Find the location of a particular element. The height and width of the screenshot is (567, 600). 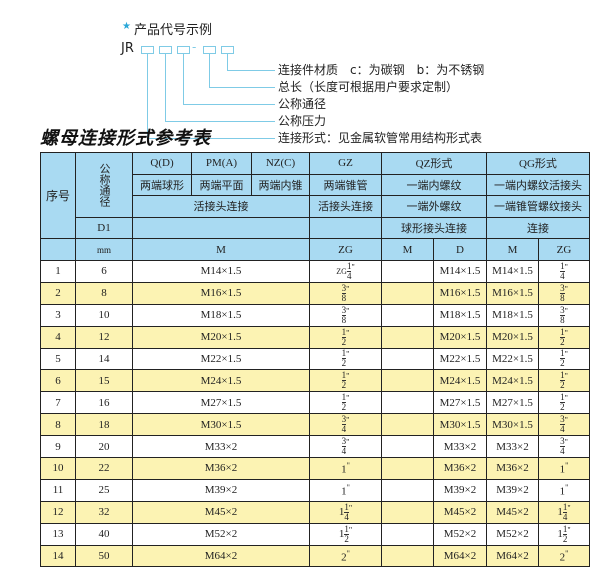

cell-qz-d: M39×2 is located at coordinates (460, 490).